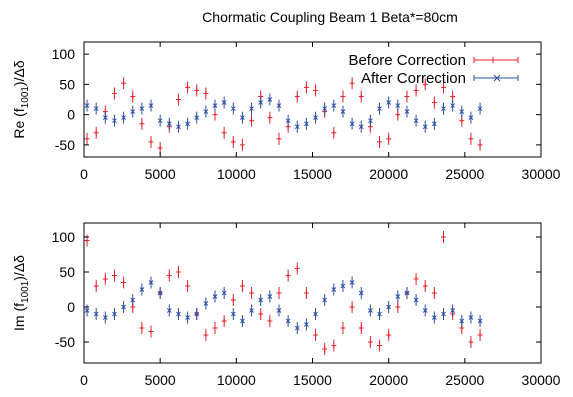 The image size is (573, 397). What do you see at coordinates (67, 272) in the screenshot?
I see `y-tick-label: 50` at bounding box center [67, 272].